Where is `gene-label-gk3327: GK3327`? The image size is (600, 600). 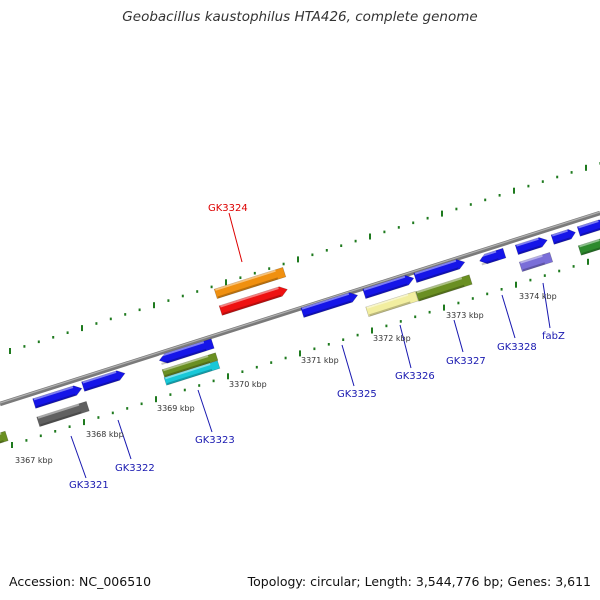
gene-label-gk3327: GK3327 is located at coordinates (466, 361).